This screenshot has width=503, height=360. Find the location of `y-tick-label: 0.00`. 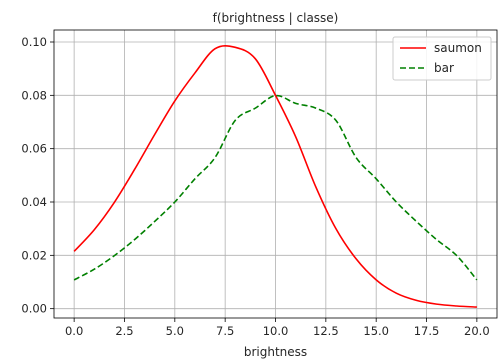

y-tick-label: 0.00 is located at coordinates (34, 309).